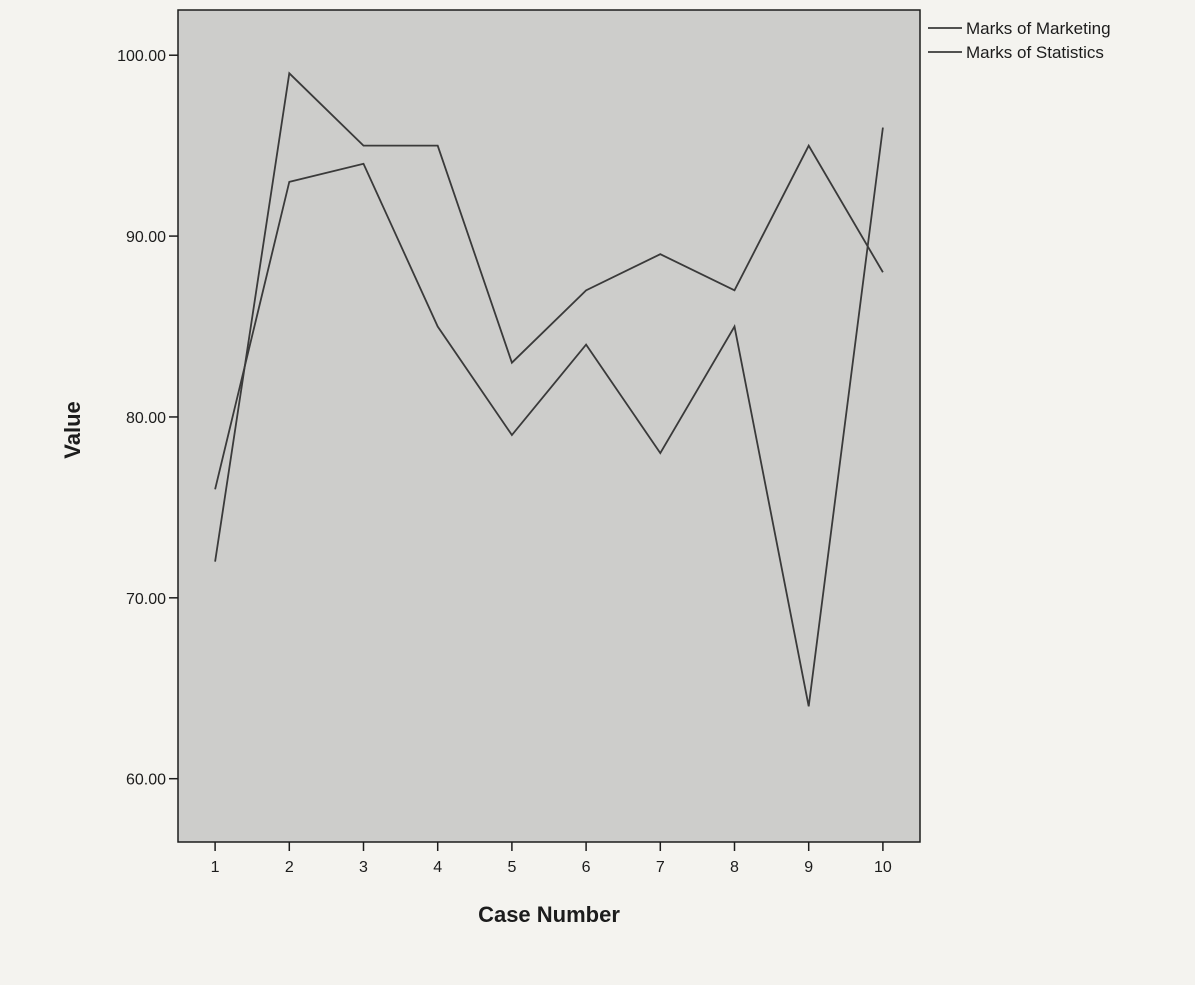  I want to click on x-tick-label: 10, so click(883, 867).